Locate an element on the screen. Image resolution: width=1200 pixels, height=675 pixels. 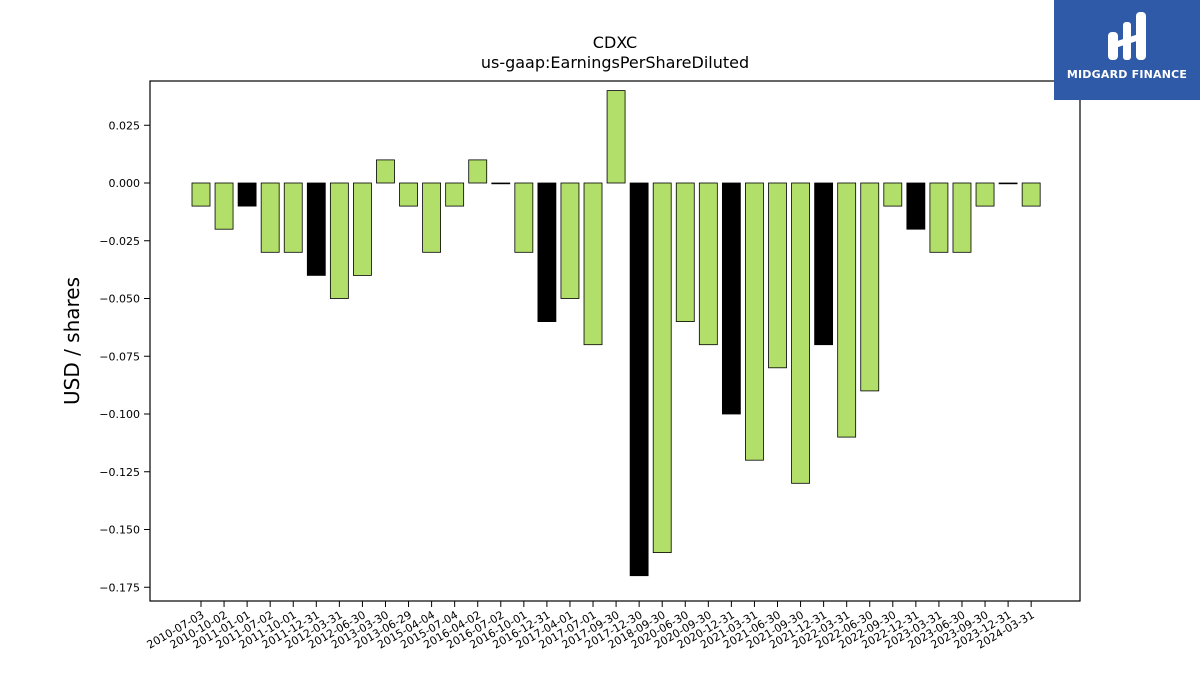
y-tick-label: −0.075 is located at coordinates (119, 356).